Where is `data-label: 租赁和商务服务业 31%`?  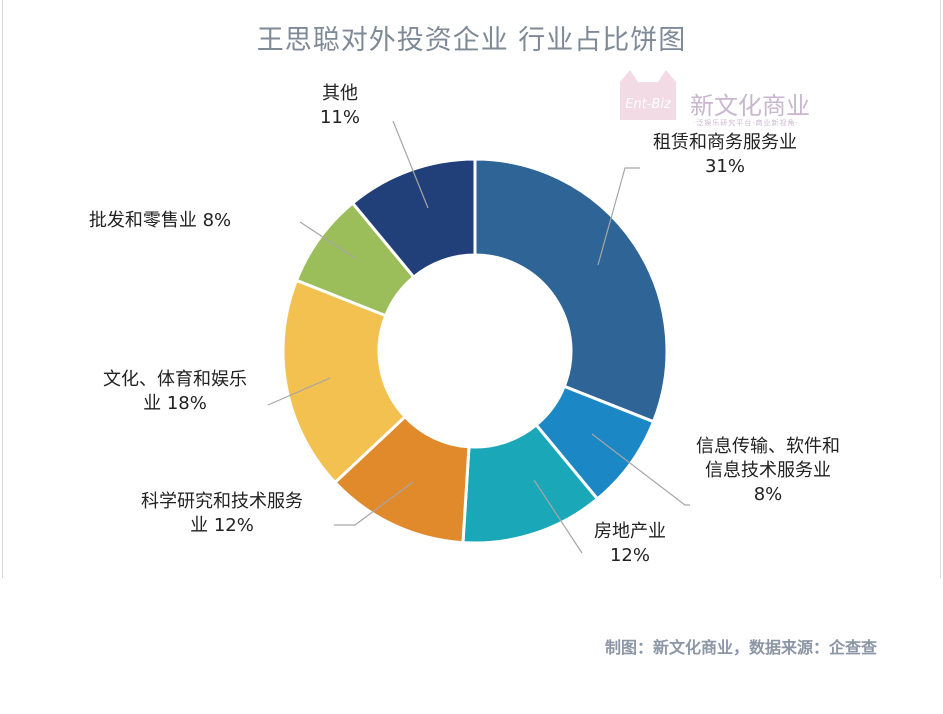
data-label: 租赁和商务服务业 31% is located at coordinates (725, 154).